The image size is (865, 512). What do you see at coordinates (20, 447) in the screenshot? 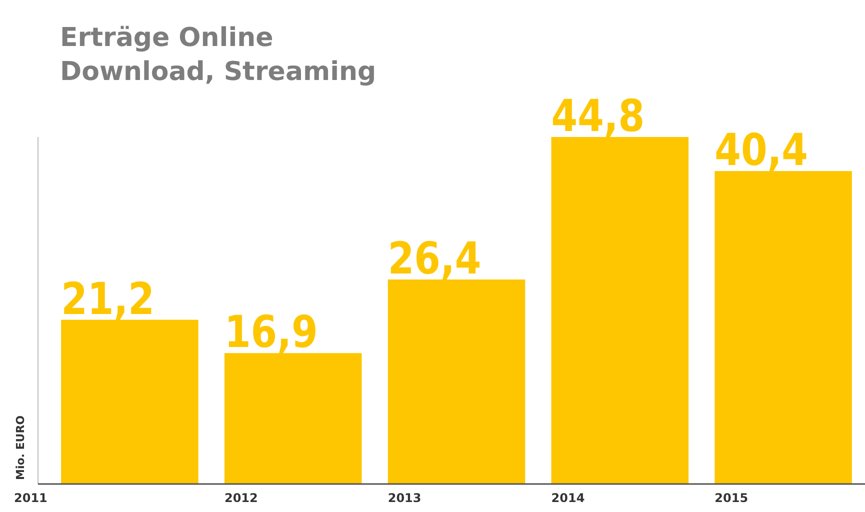
I see `y-axis-title: Mio. EURO` at bounding box center [20, 447].